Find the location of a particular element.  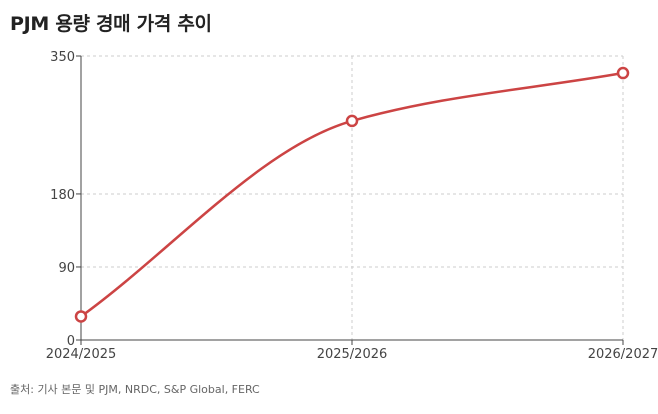

source-note: 출처: 기사 본문 및 PJM, NRDC, S&P Global, FERC is located at coordinates (135, 389).